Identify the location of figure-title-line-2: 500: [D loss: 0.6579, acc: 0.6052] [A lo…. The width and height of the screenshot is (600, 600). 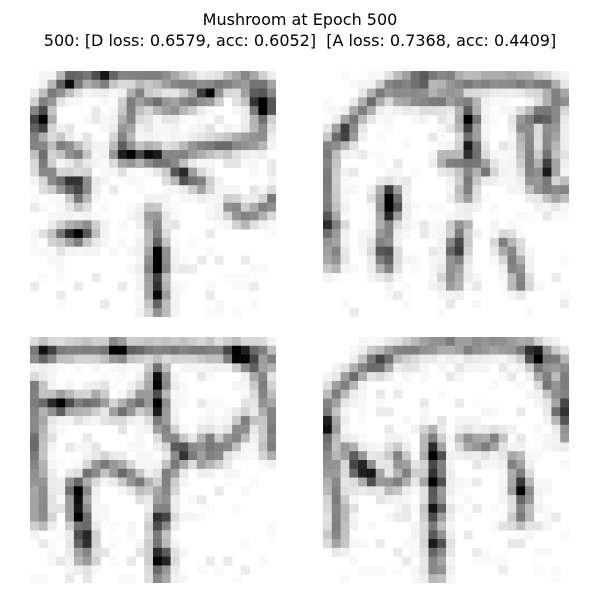
(300, 40).